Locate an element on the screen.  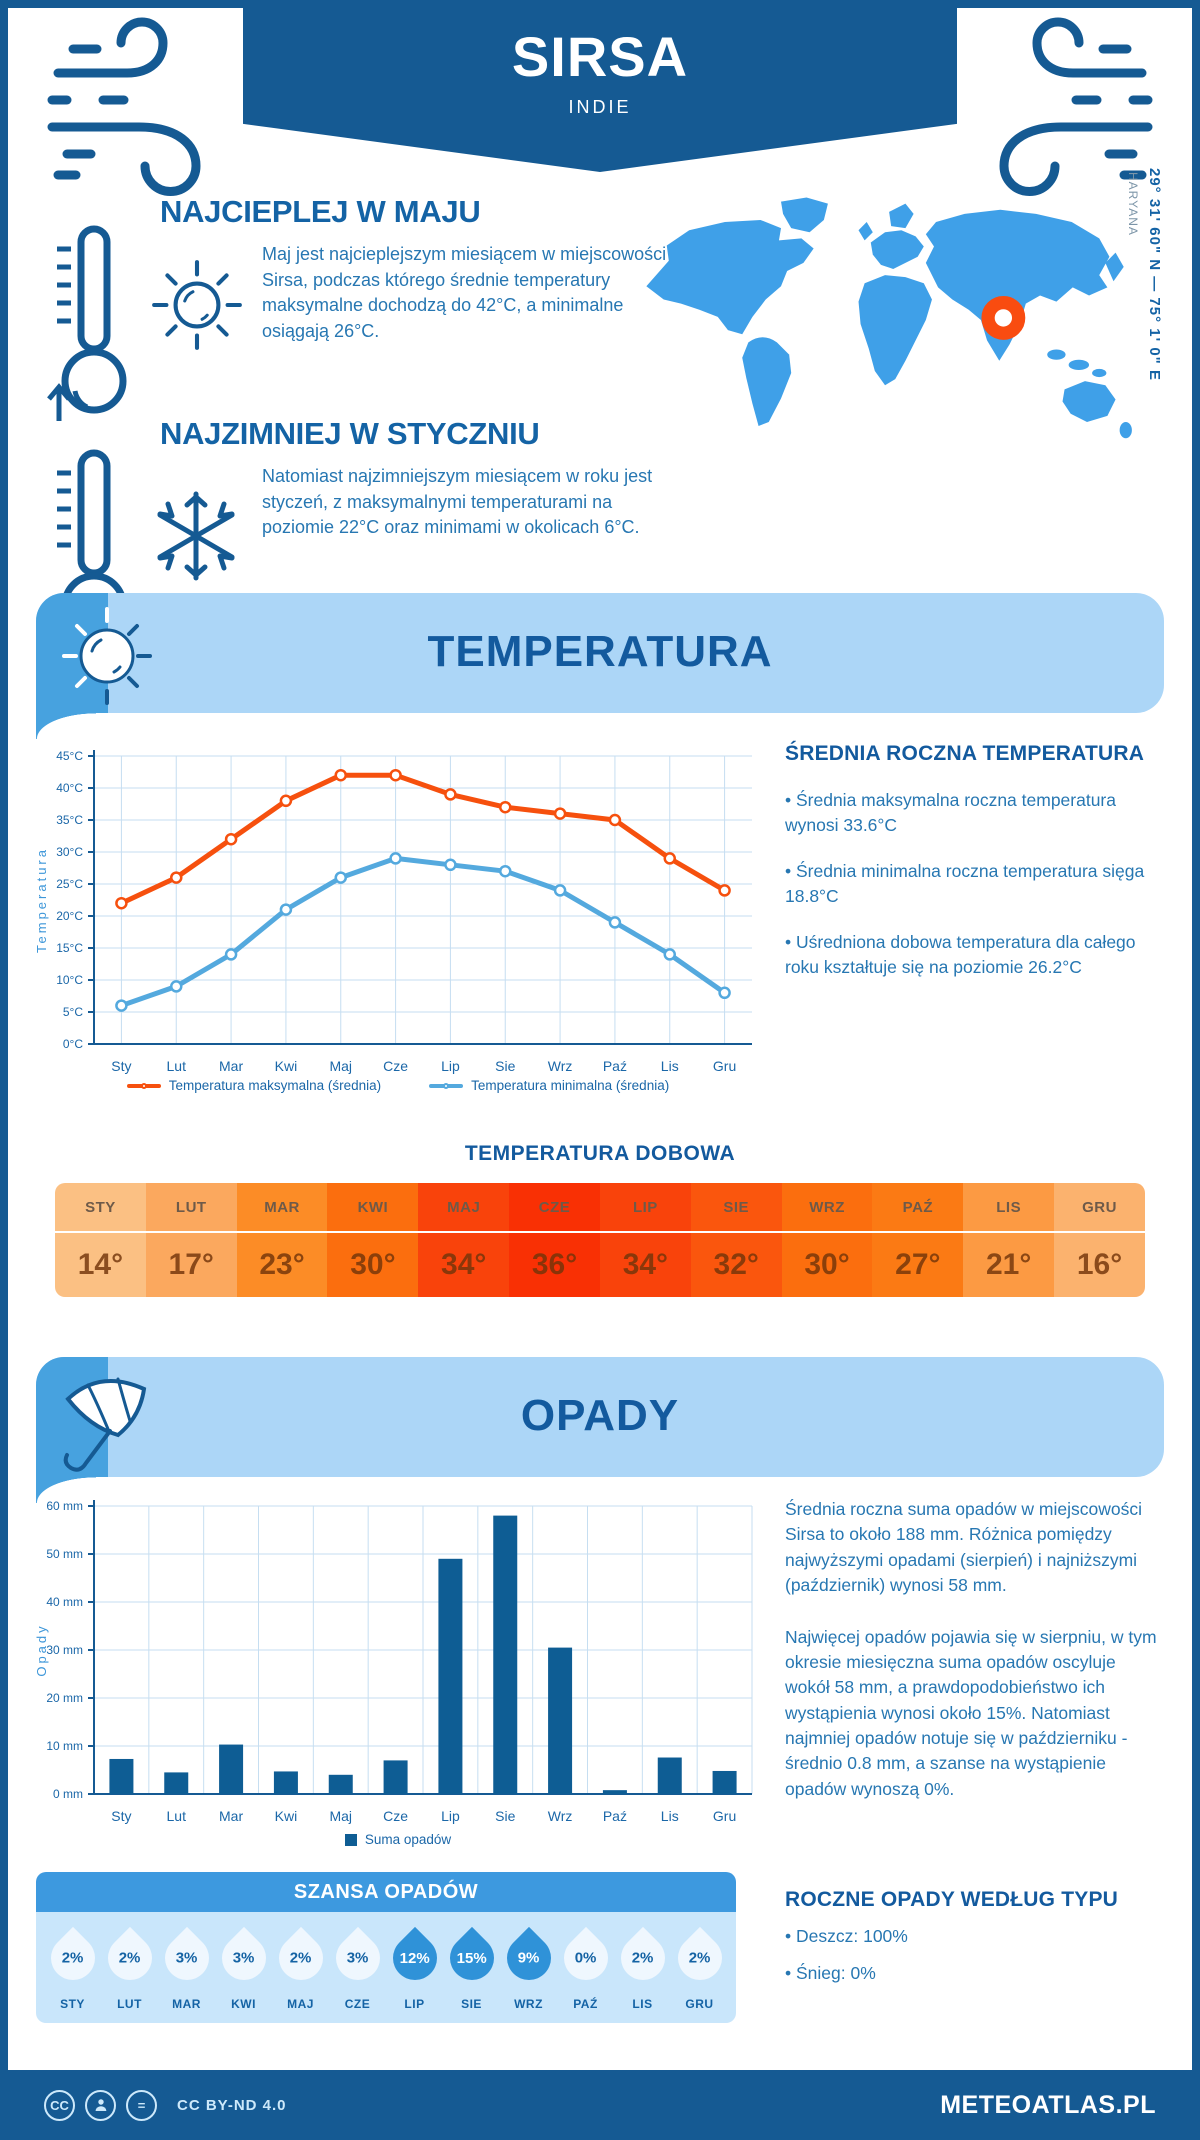
svg-text: Wrz is located at coordinates (560, 1816).